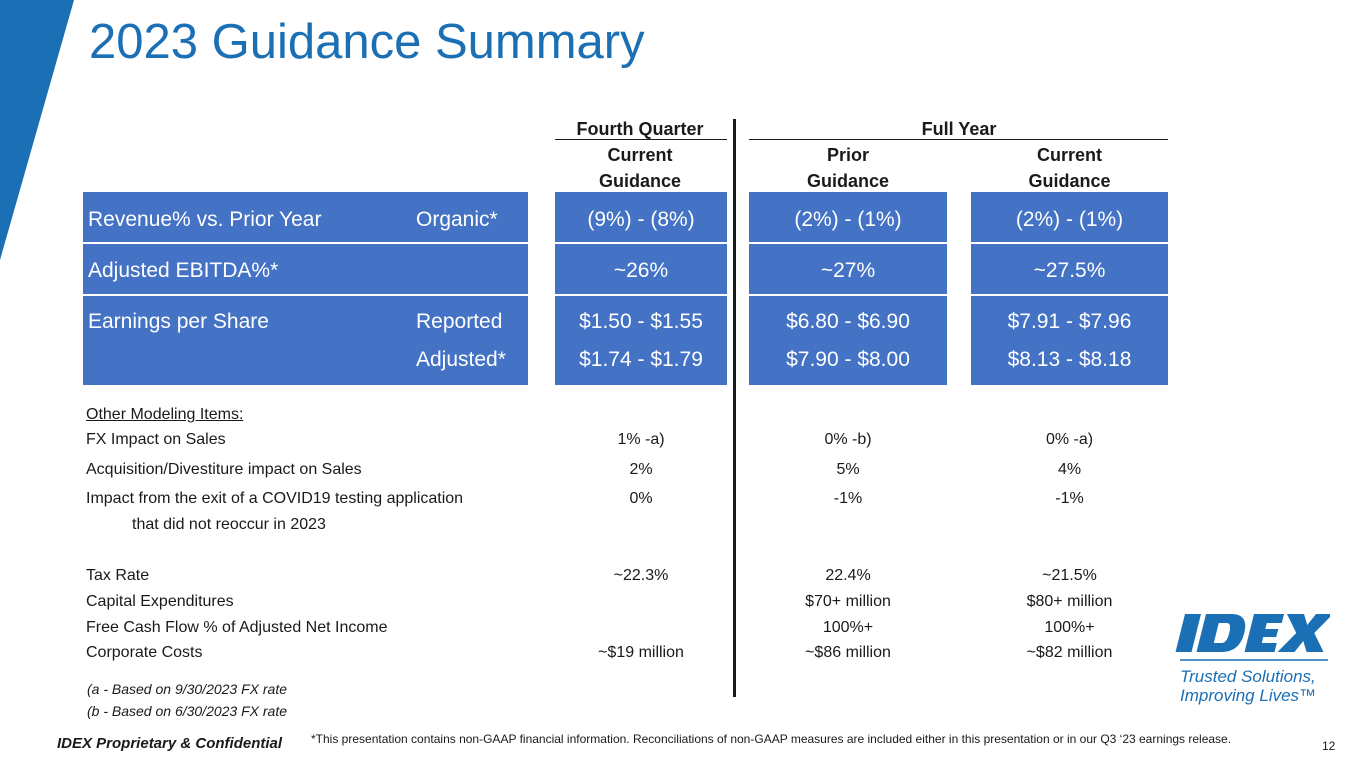 The height and width of the screenshot is (768, 1365). What do you see at coordinates (187, 689) in the screenshot?
I see `footnote-a: (a - Based on 9/30/2023 FX rate` at bounding box center [187, 689].